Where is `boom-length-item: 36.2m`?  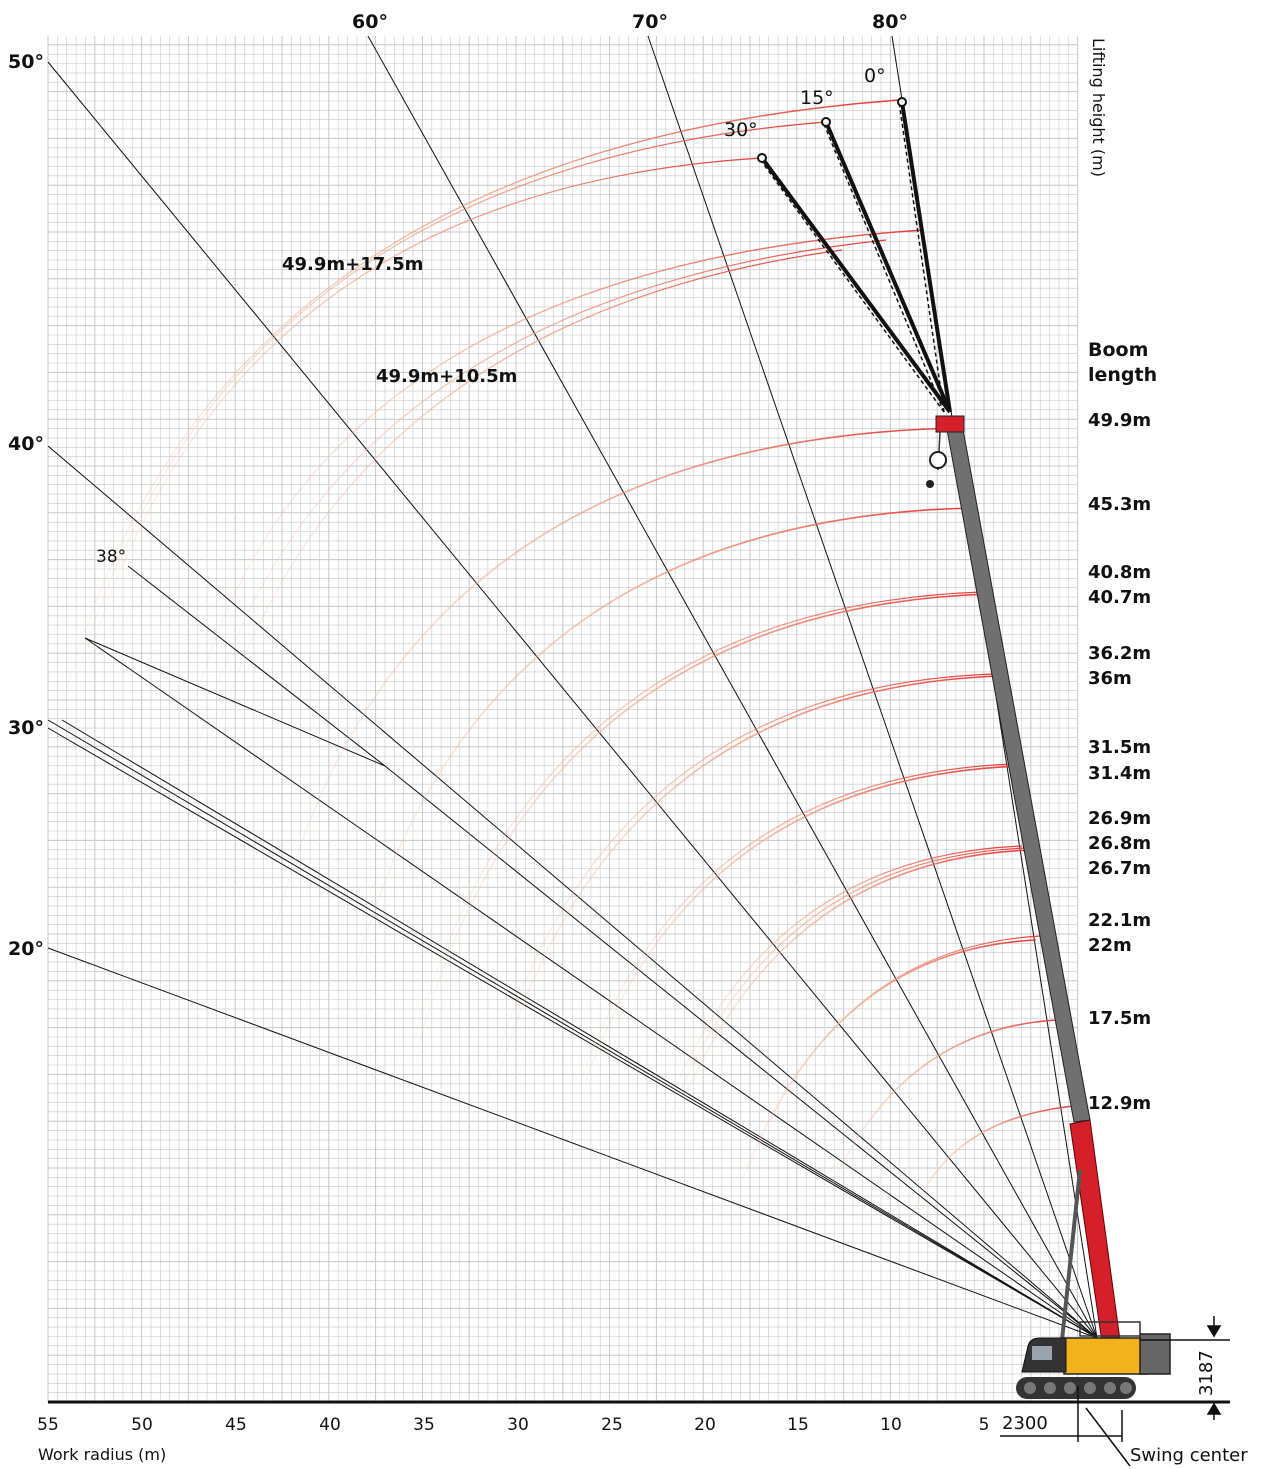 boom-length-item: 36.2m is located at coordinates (1119, 653).